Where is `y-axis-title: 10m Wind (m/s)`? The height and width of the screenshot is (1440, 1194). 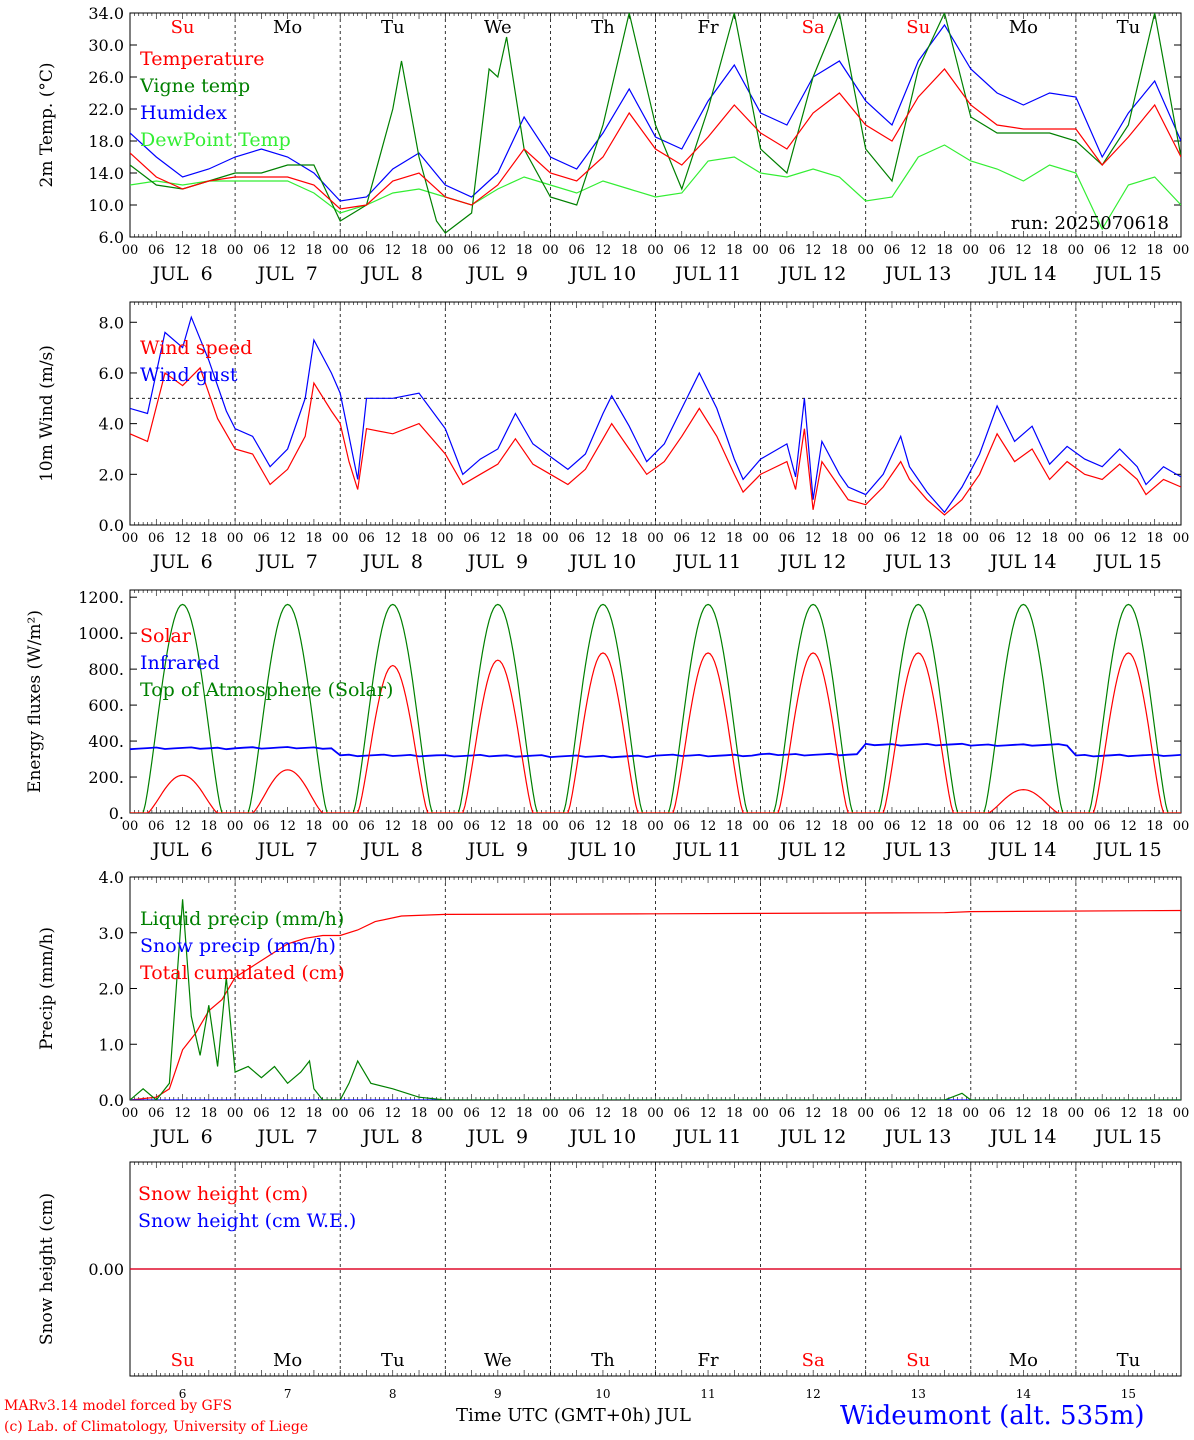
y-axis-title: 10m Wind (m/s) is located at coordinates (47, 413).